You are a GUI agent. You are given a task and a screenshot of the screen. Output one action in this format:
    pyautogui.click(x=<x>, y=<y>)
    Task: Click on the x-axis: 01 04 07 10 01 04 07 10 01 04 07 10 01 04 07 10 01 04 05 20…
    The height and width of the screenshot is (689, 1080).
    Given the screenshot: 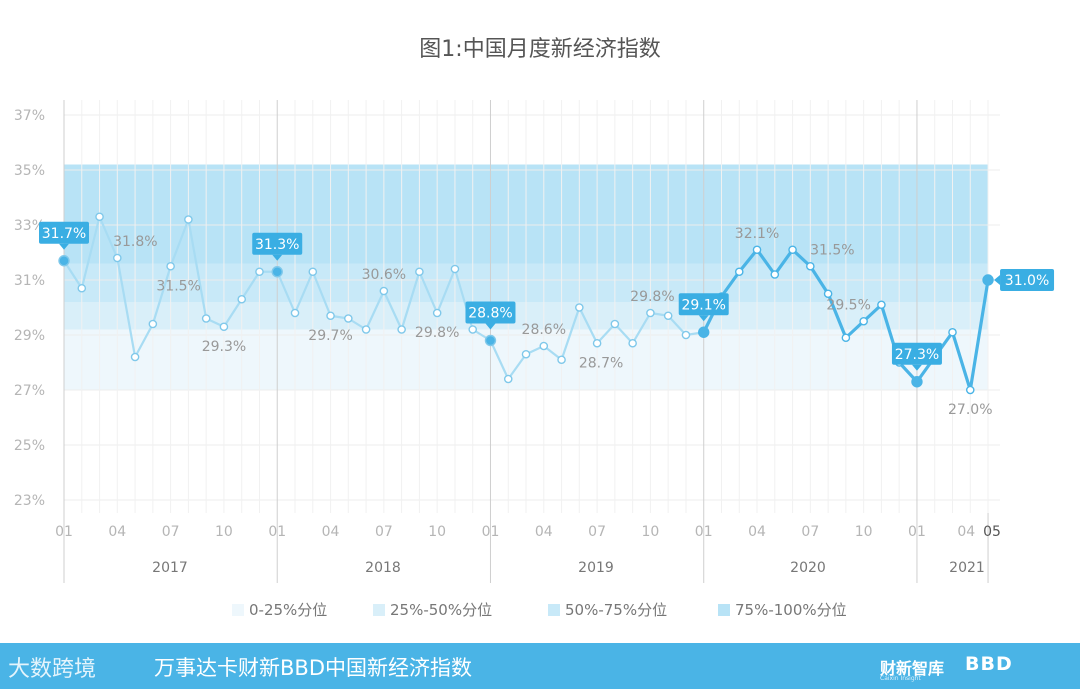 What is the action you would take?
    pyautogui.click(x=528, y=550)
    